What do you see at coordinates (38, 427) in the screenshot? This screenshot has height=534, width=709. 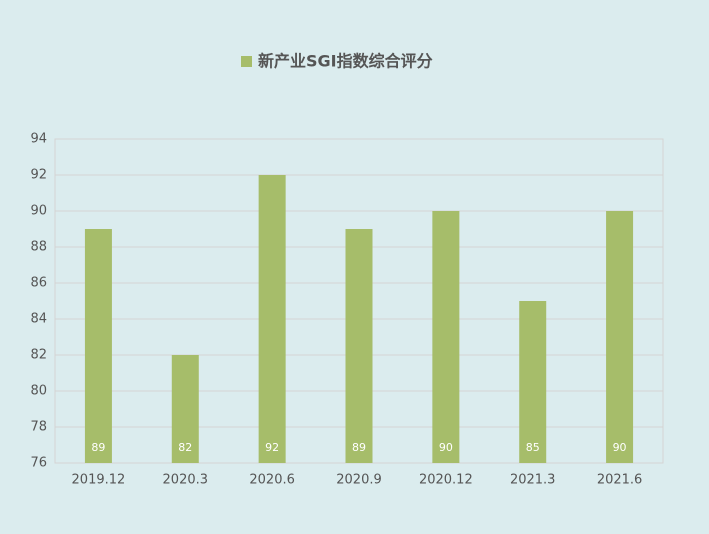 I see `y-tick-label: 78` at bounding box center [38, 427].